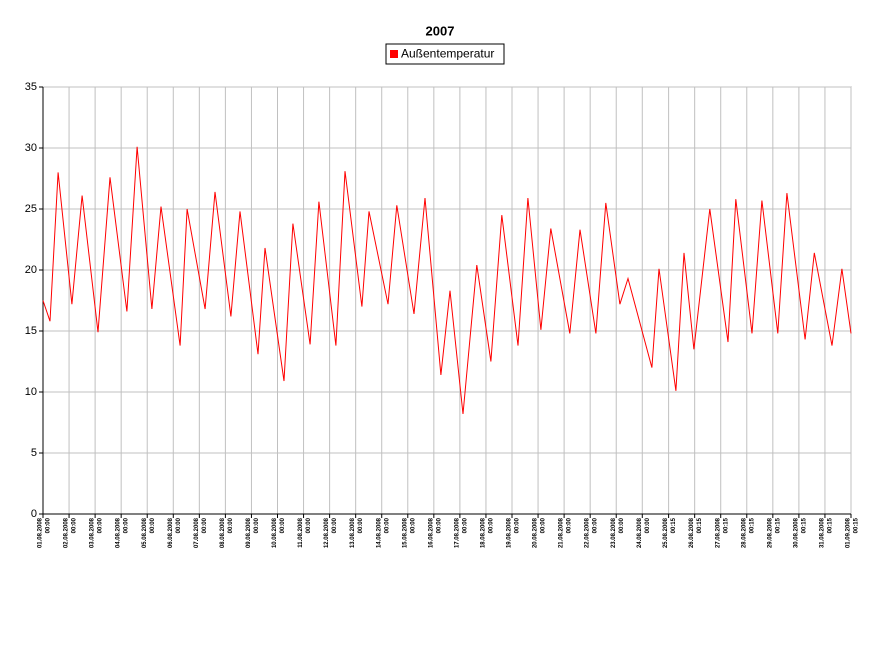  What do you see at coordinates (614, 532) in the screenshot?
I see `x-tick-label: 23.08.2008` at bounding box center [614, 532].